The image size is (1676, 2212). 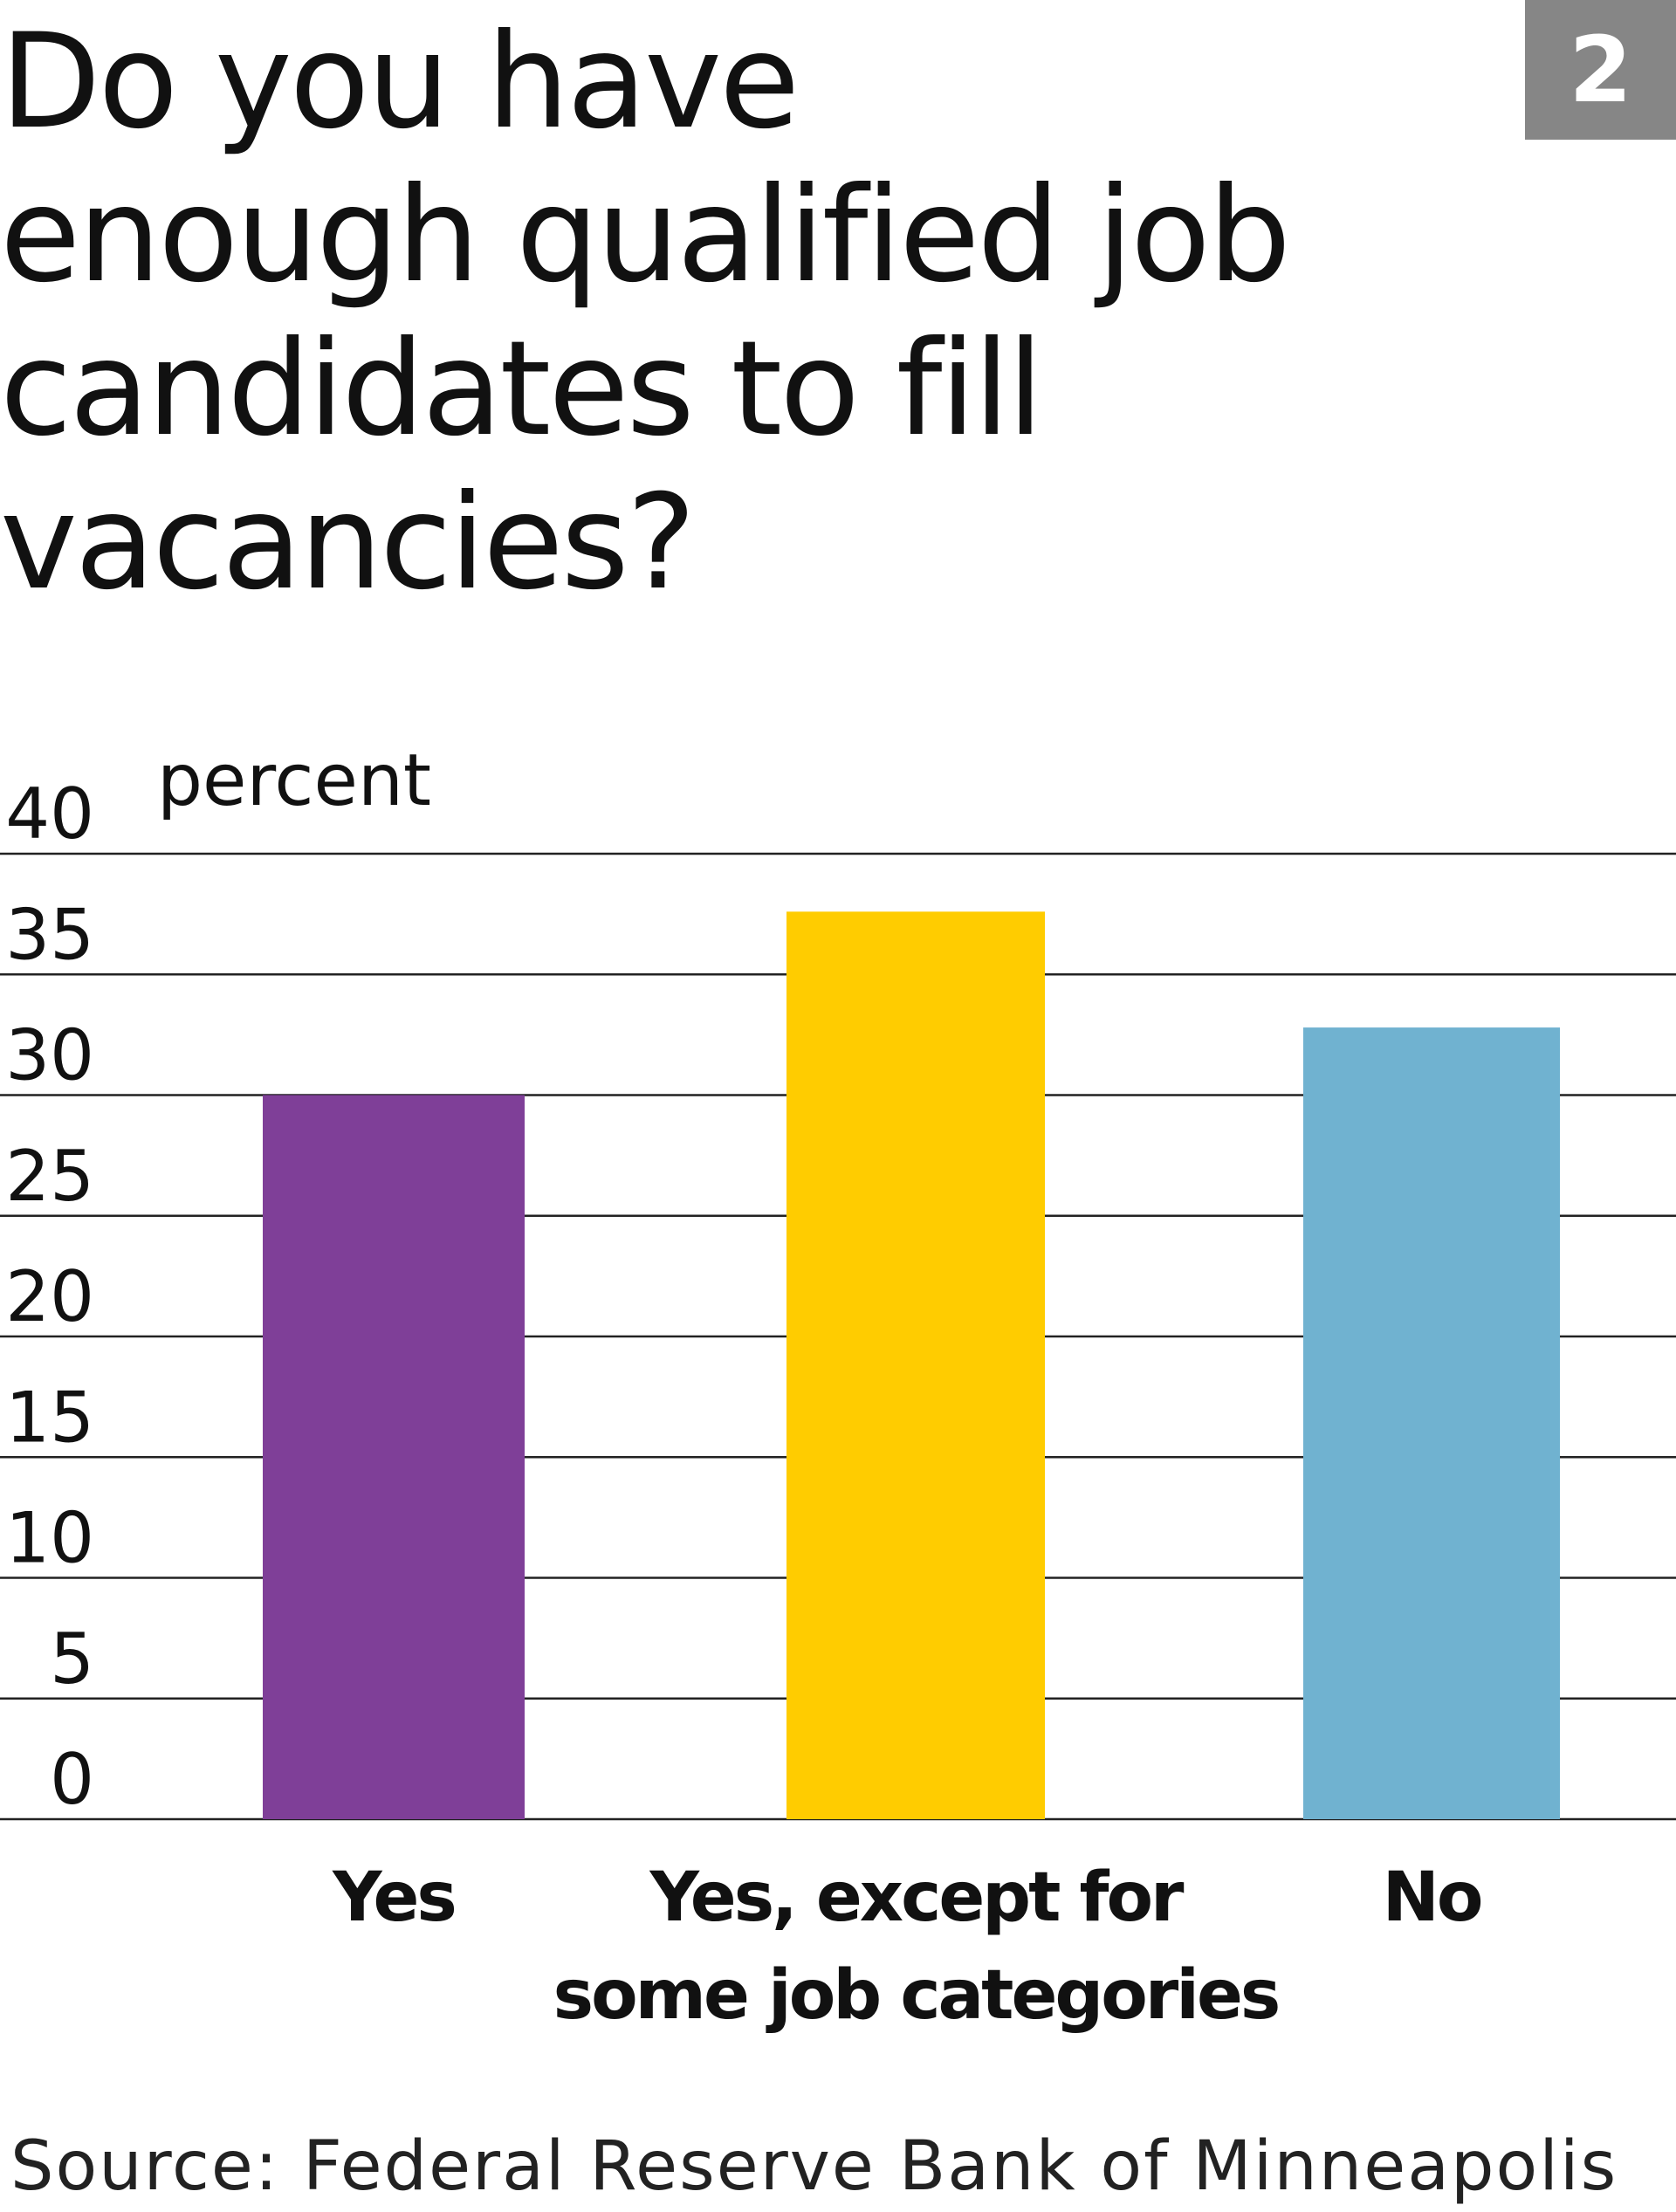 I want to click on y-tick-label: 0, so click(x=72, y=1780).